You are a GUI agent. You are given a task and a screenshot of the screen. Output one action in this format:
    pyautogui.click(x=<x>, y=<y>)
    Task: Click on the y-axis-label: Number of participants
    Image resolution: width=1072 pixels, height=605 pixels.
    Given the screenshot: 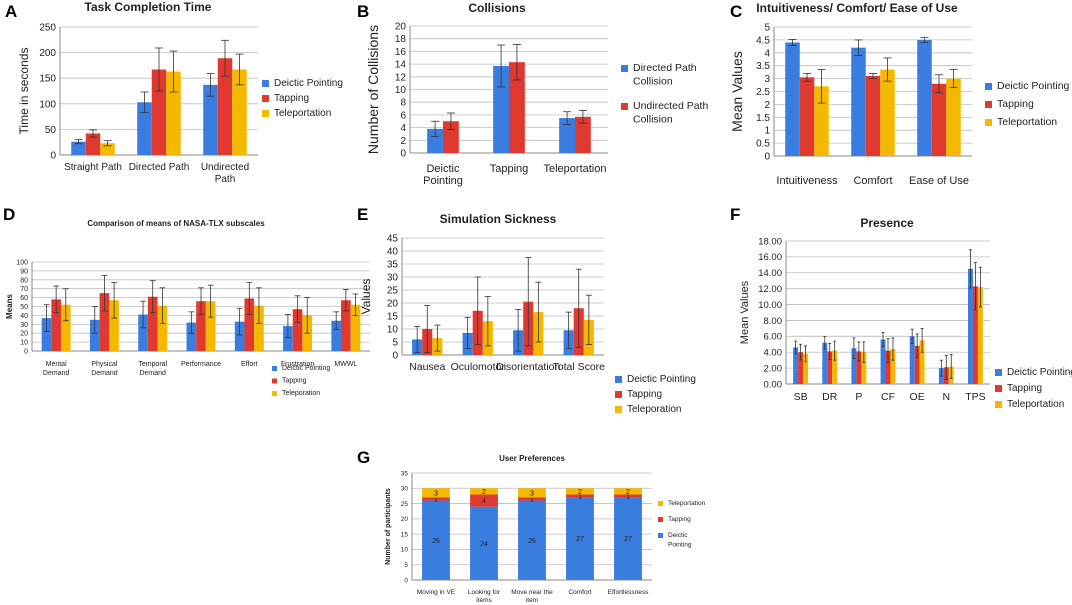 What is the action you would take?
    pyautogui.click(x=388, y=526)
    